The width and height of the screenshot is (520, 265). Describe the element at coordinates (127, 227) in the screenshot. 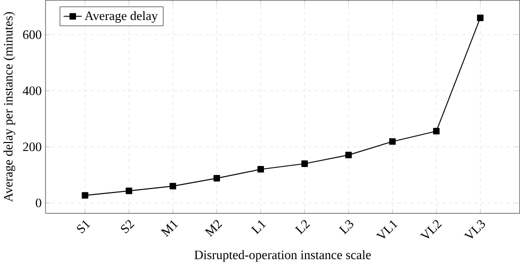

I see `x-tick-label: S2` at that location.